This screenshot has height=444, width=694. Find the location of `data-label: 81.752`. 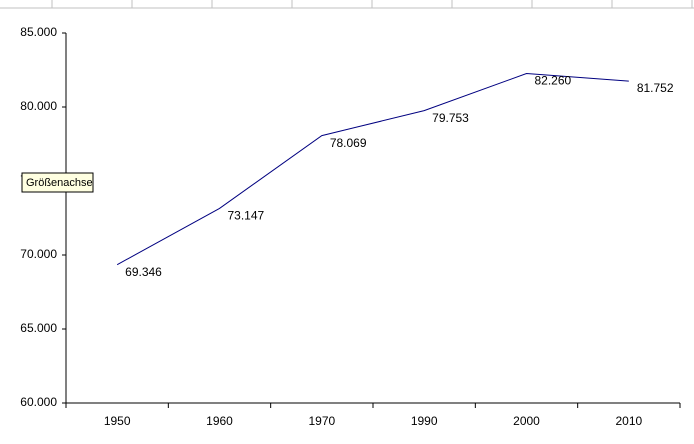

data-label: 81.752 is located at coordinates (655, 88).